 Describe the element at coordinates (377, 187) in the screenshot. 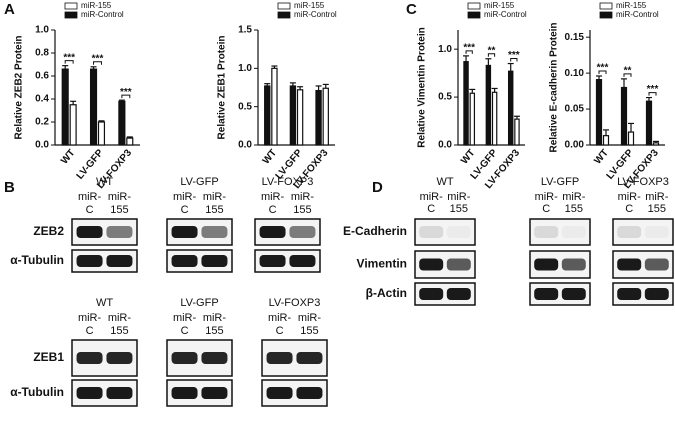

I see `panel-label: D` at that location.